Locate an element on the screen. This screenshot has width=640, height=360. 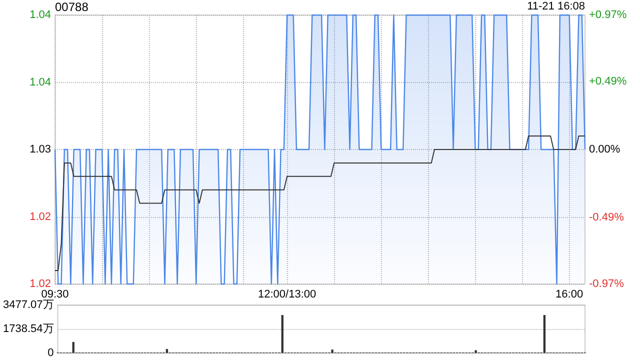
y-tick-label: 1.03 is located at coordinates (40, 150).